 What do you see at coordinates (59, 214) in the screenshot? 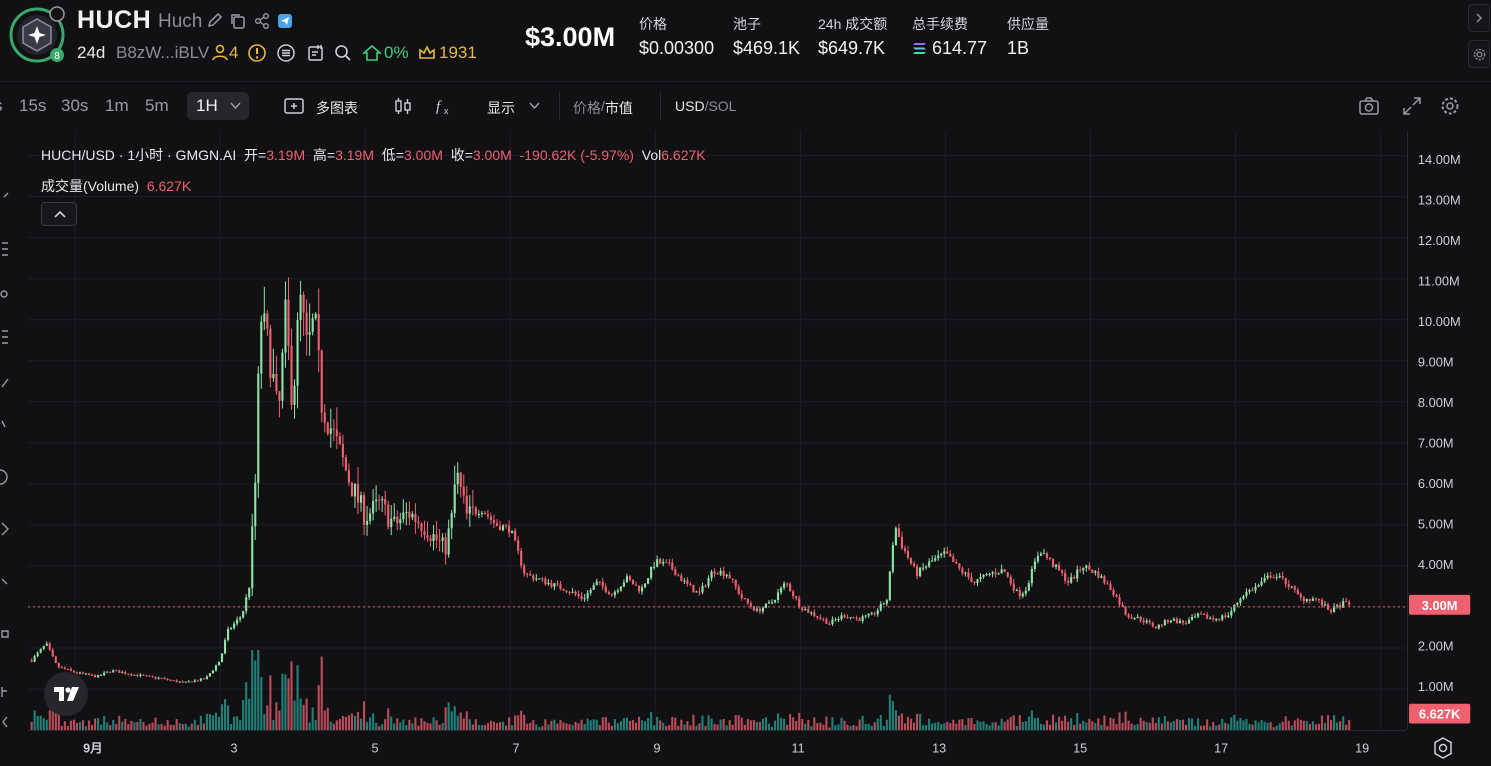
I see `collapse-legend-button` at bounding box center [59, 214].